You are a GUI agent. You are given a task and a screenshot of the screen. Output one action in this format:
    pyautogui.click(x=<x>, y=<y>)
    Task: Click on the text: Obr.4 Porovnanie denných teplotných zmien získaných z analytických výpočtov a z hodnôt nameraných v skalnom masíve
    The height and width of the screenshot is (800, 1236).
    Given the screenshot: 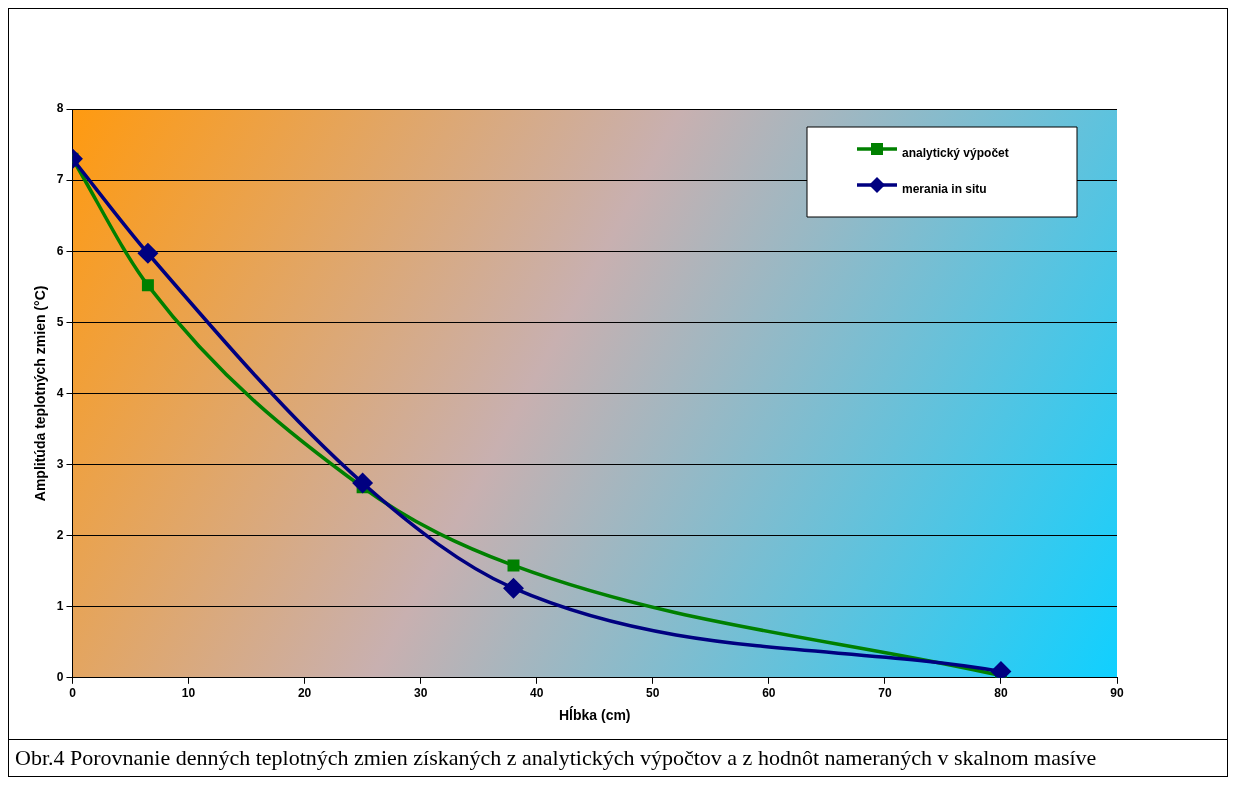 What is the action you would take?
    pyautogui.click(x=618, y=757)
    